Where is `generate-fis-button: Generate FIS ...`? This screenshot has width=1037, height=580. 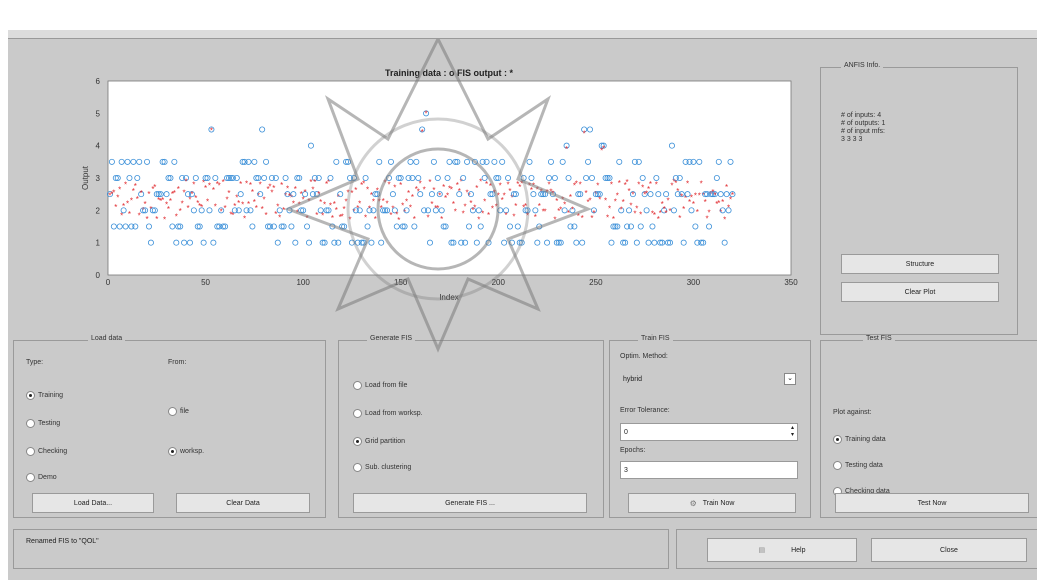
generate-fis-button: Generate FIS ... is located at coordinates (470, 503).